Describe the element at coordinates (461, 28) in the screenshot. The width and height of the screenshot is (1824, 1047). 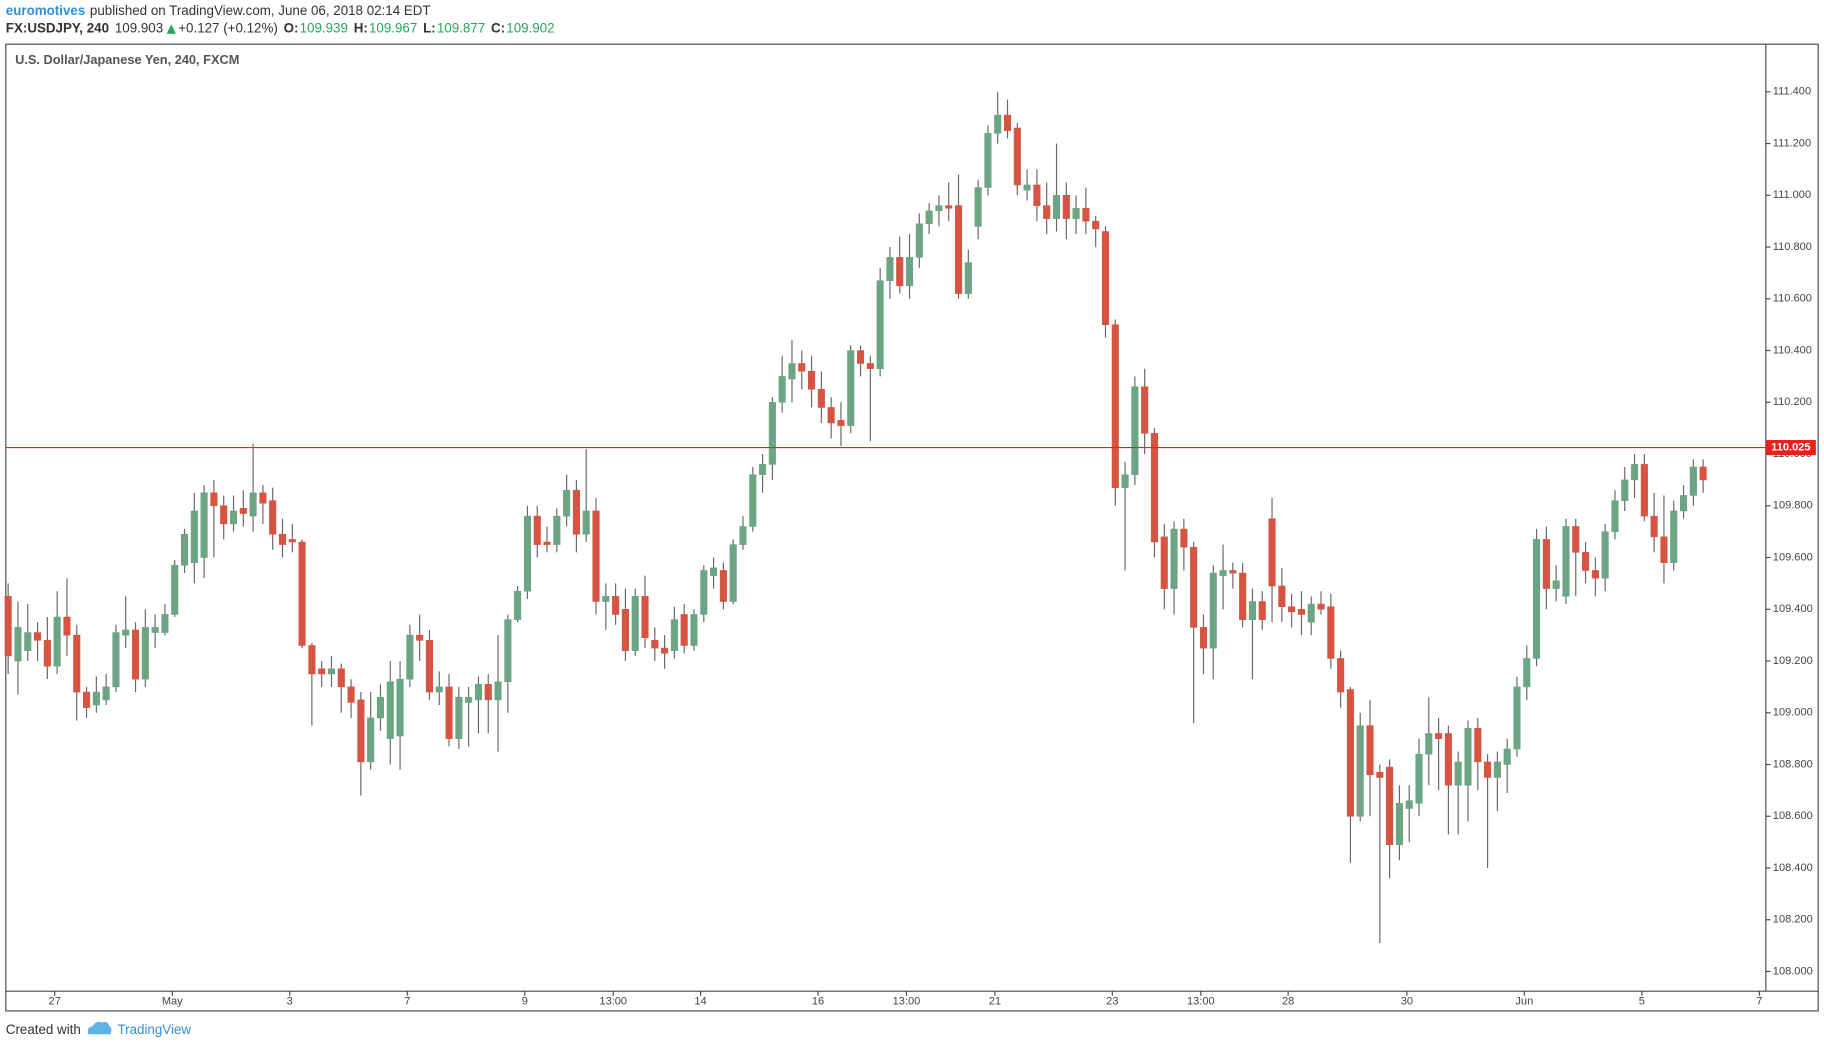
I see `ohlc-value: 109.877` at that location.